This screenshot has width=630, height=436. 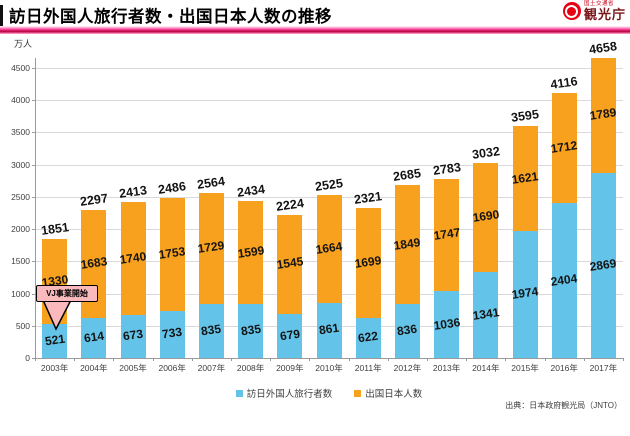 I want to click on x-axis-label: 2016年, so click(x=564, y=368).